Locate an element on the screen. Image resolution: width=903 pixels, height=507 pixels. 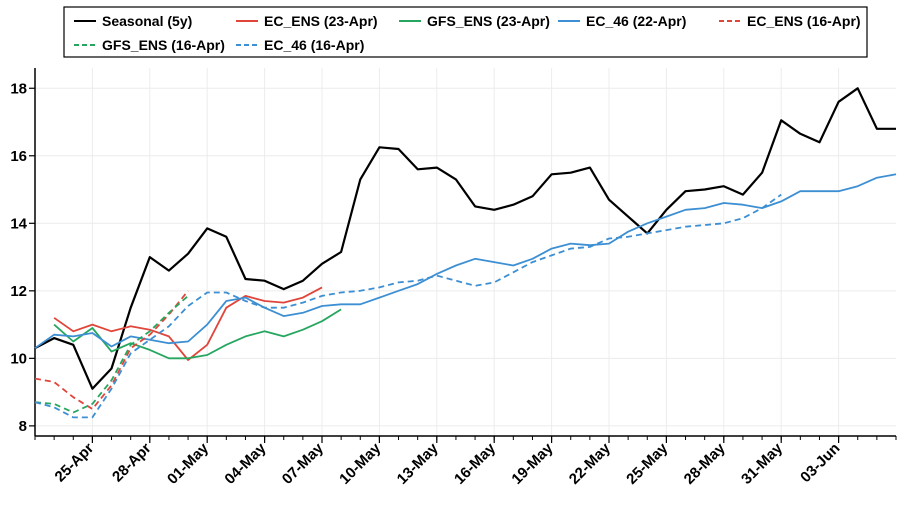
legend-label: GFS_ENS (23-Apr) is located at coordinates (488, 21).